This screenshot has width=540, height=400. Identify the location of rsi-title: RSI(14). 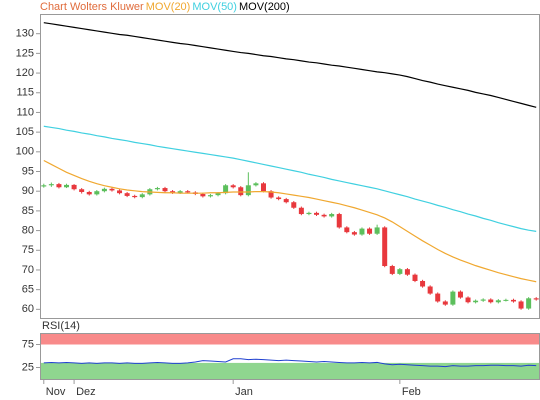
(61, 326).